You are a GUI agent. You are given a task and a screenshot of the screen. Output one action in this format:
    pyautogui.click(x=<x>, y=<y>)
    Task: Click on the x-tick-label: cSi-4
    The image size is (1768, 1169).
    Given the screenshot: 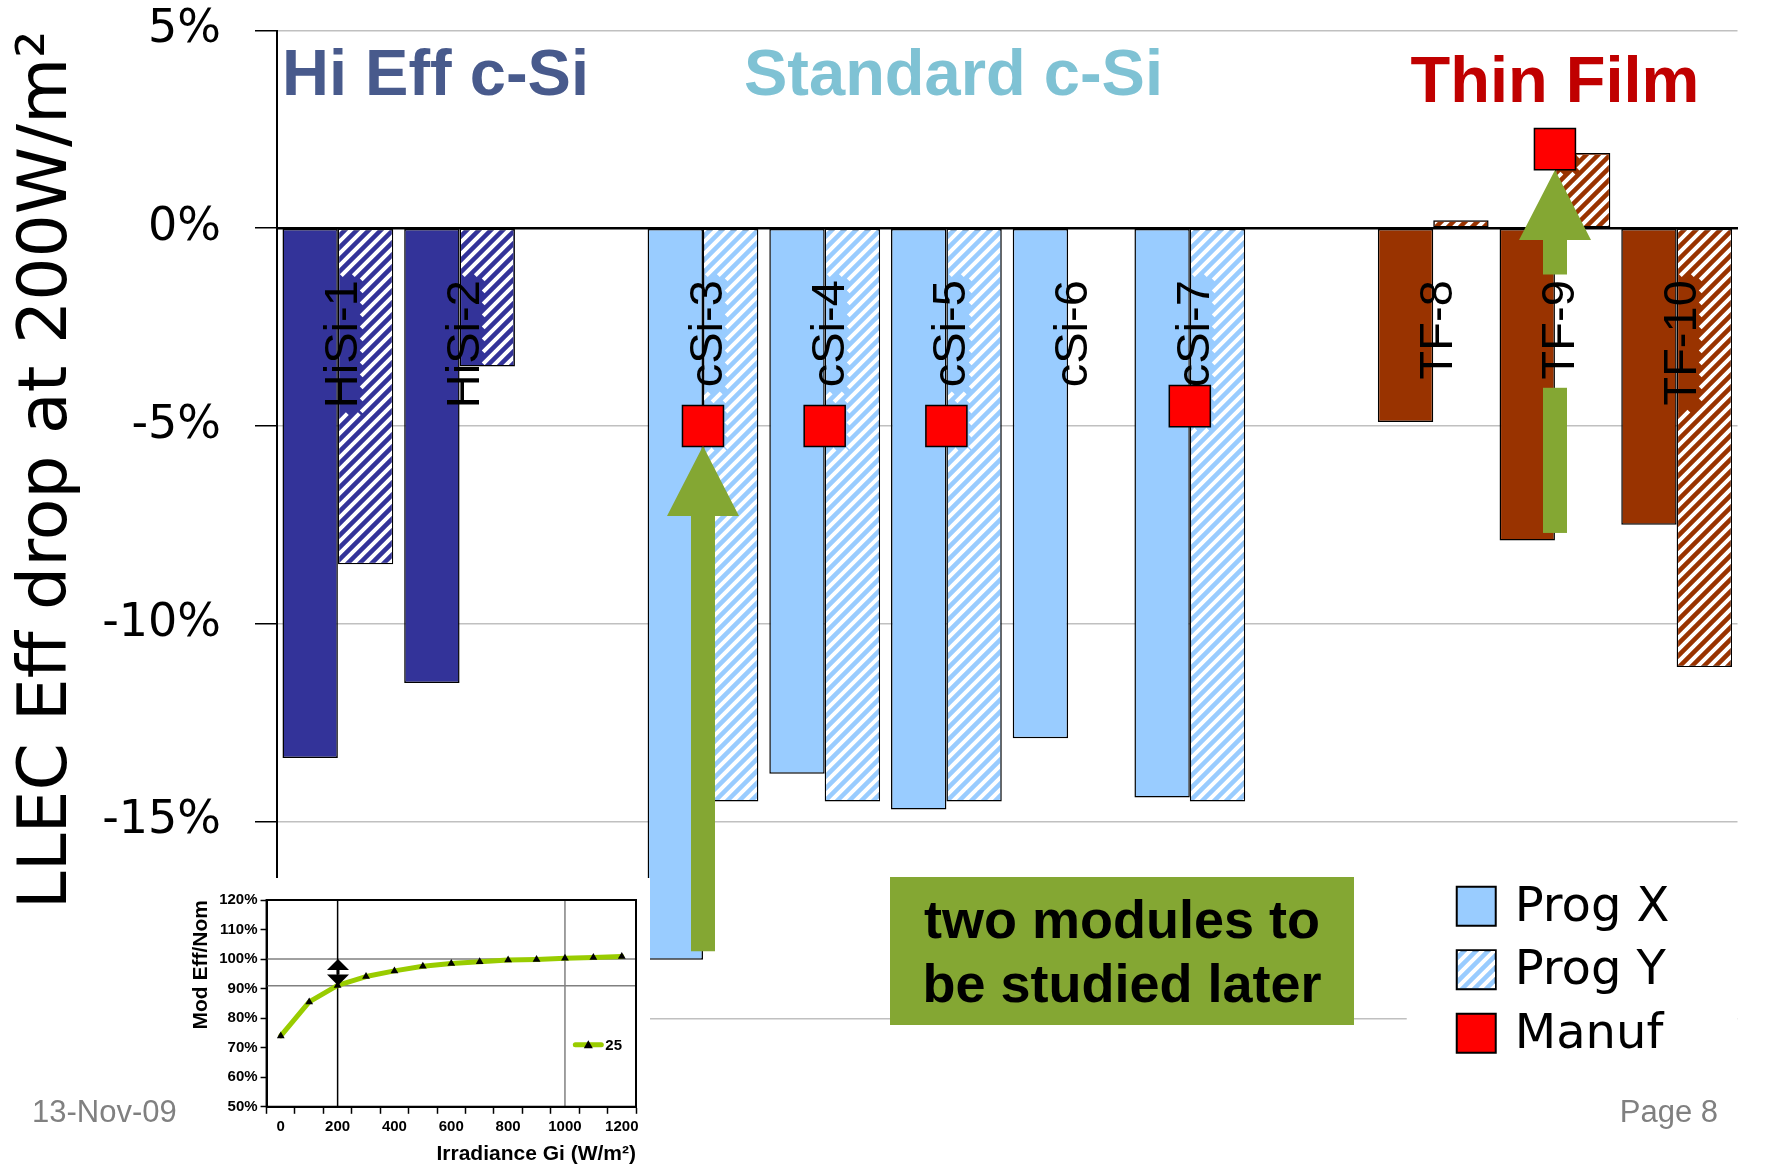 What is the action you would take?
    pyautogui.click(x=827, y=334)
    